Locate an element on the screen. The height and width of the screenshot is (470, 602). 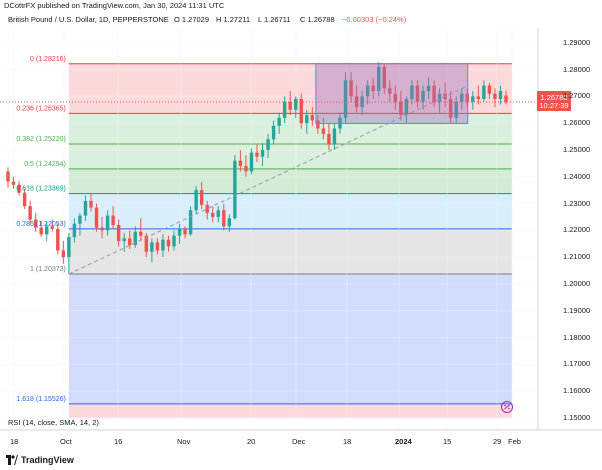
bar-countdown: 10:27:39 is located at coordinates (554, 105).